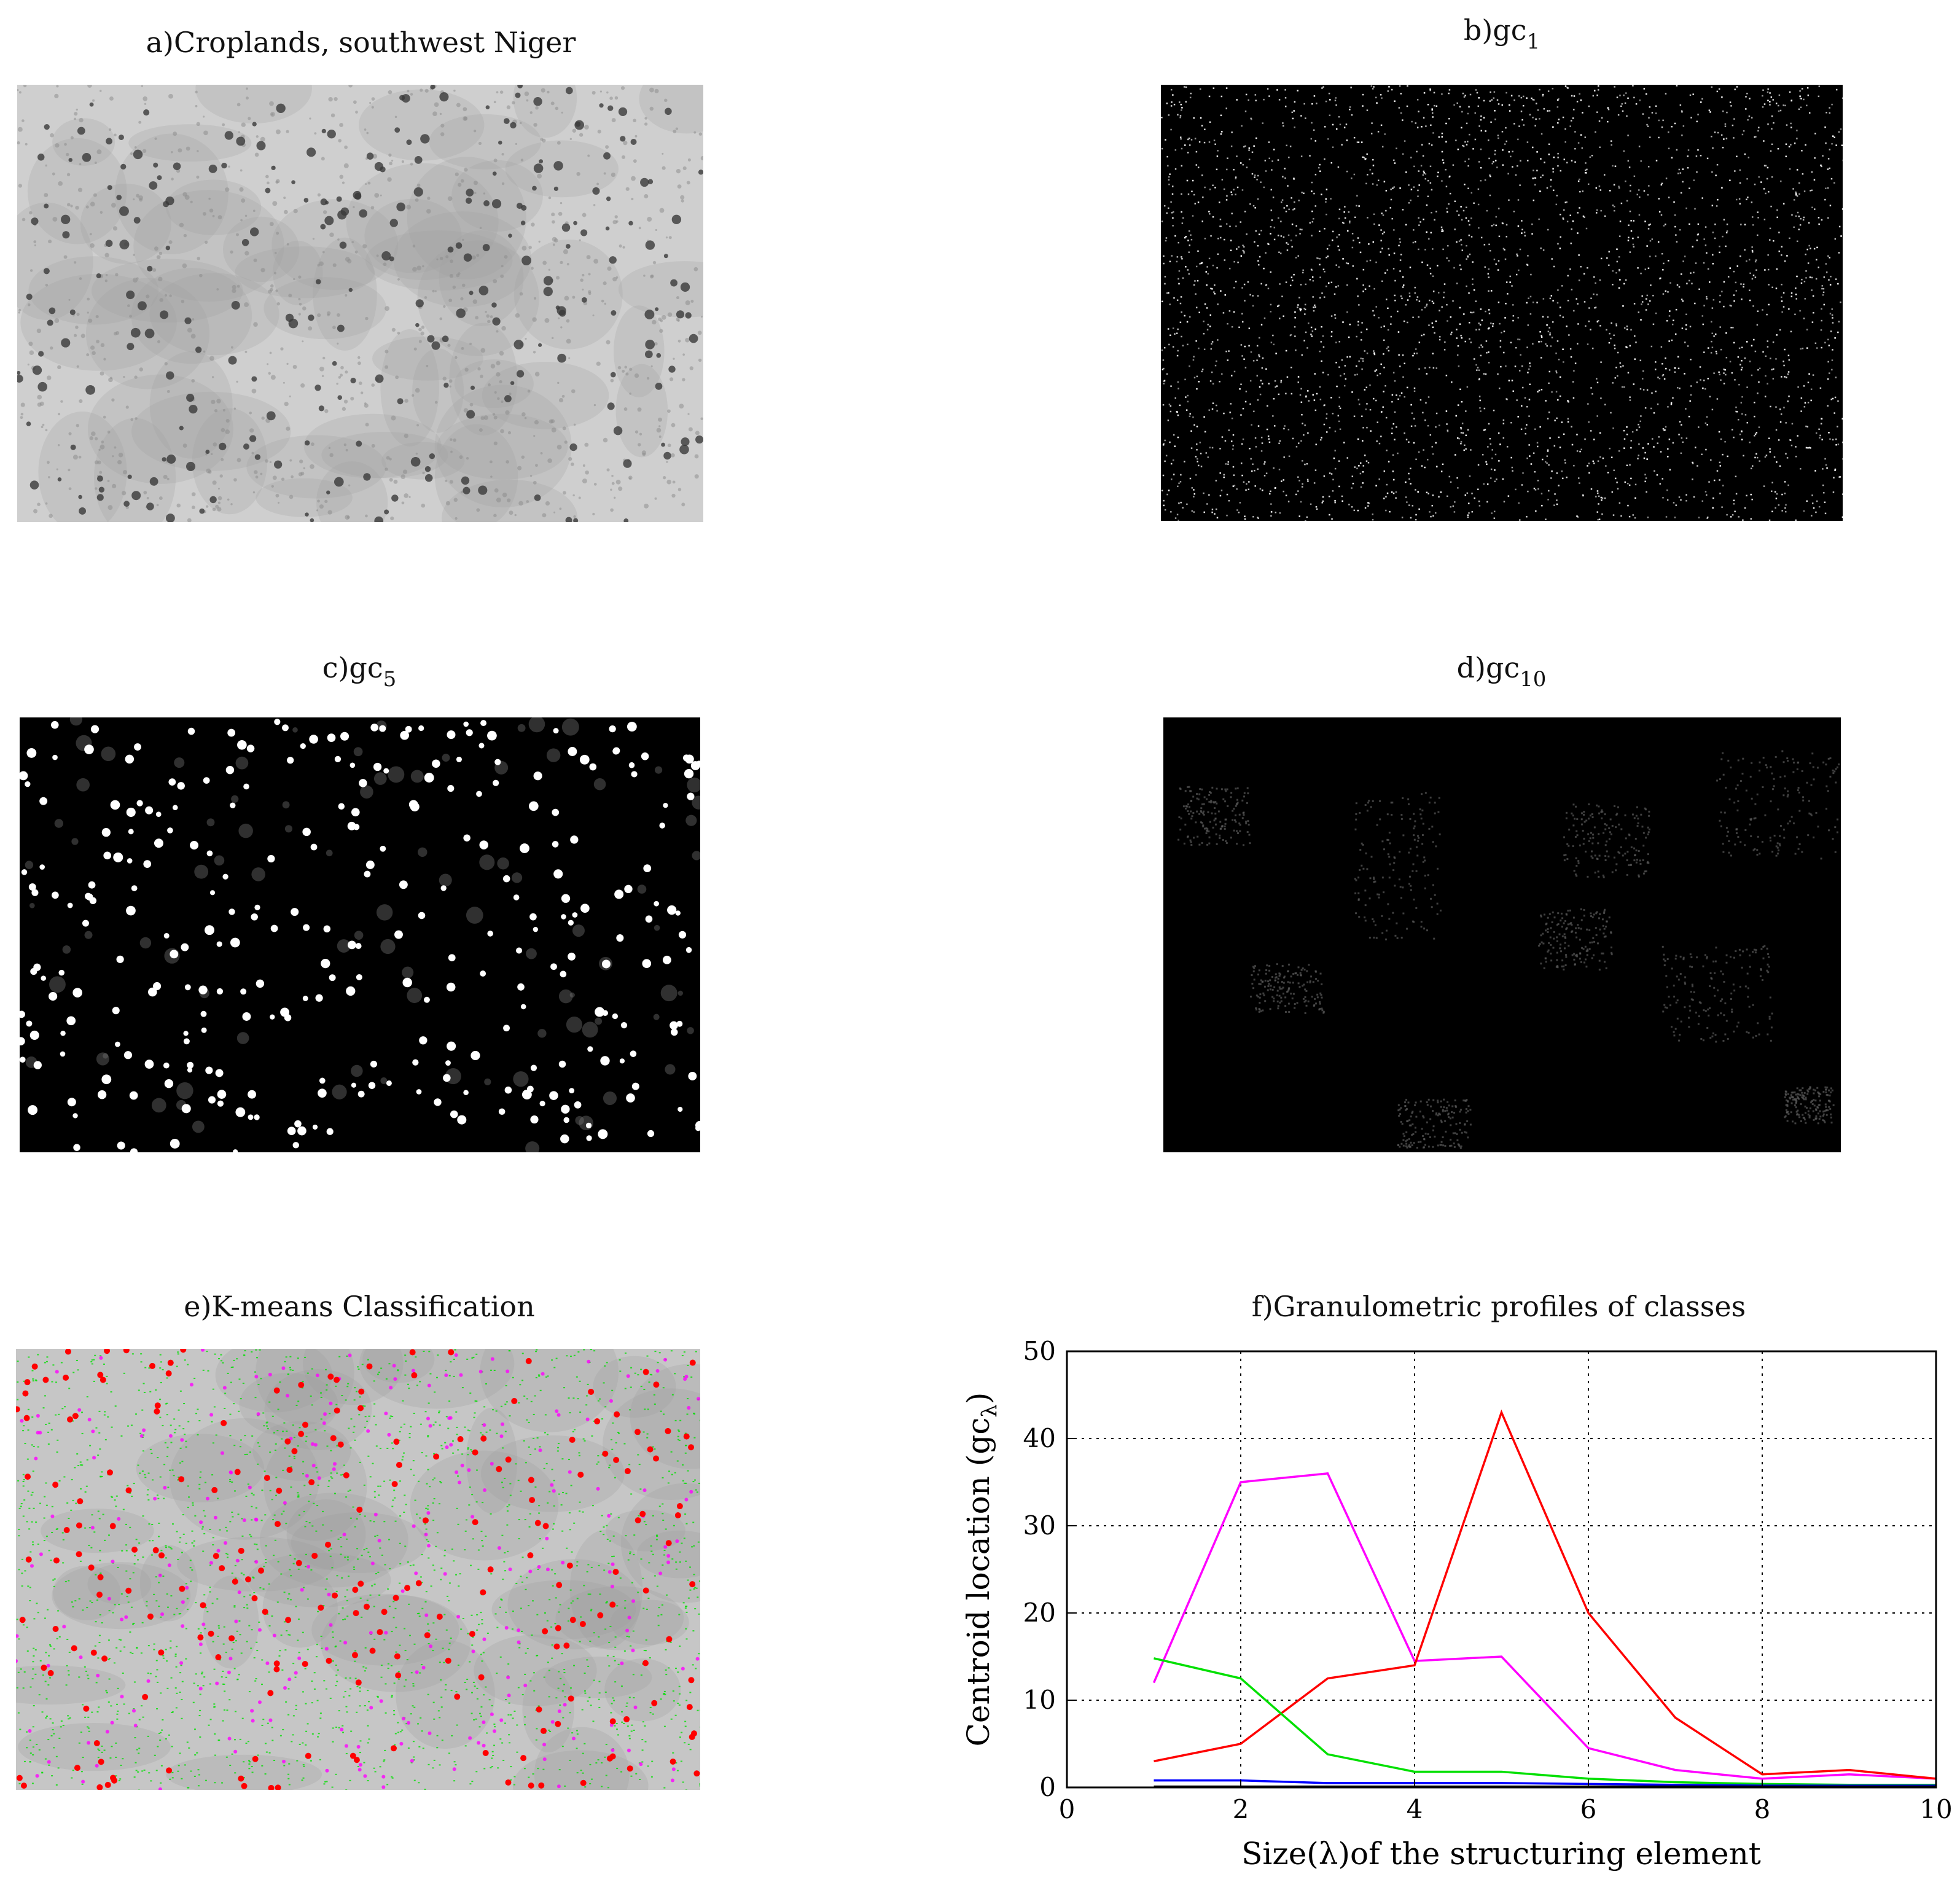 This screenshot has width=1960, height=1890. What do you see at coordinates (1039, 1351) in the screenshot?
I see `y-tick-label: 50` at bounding box center [1039, 1351].